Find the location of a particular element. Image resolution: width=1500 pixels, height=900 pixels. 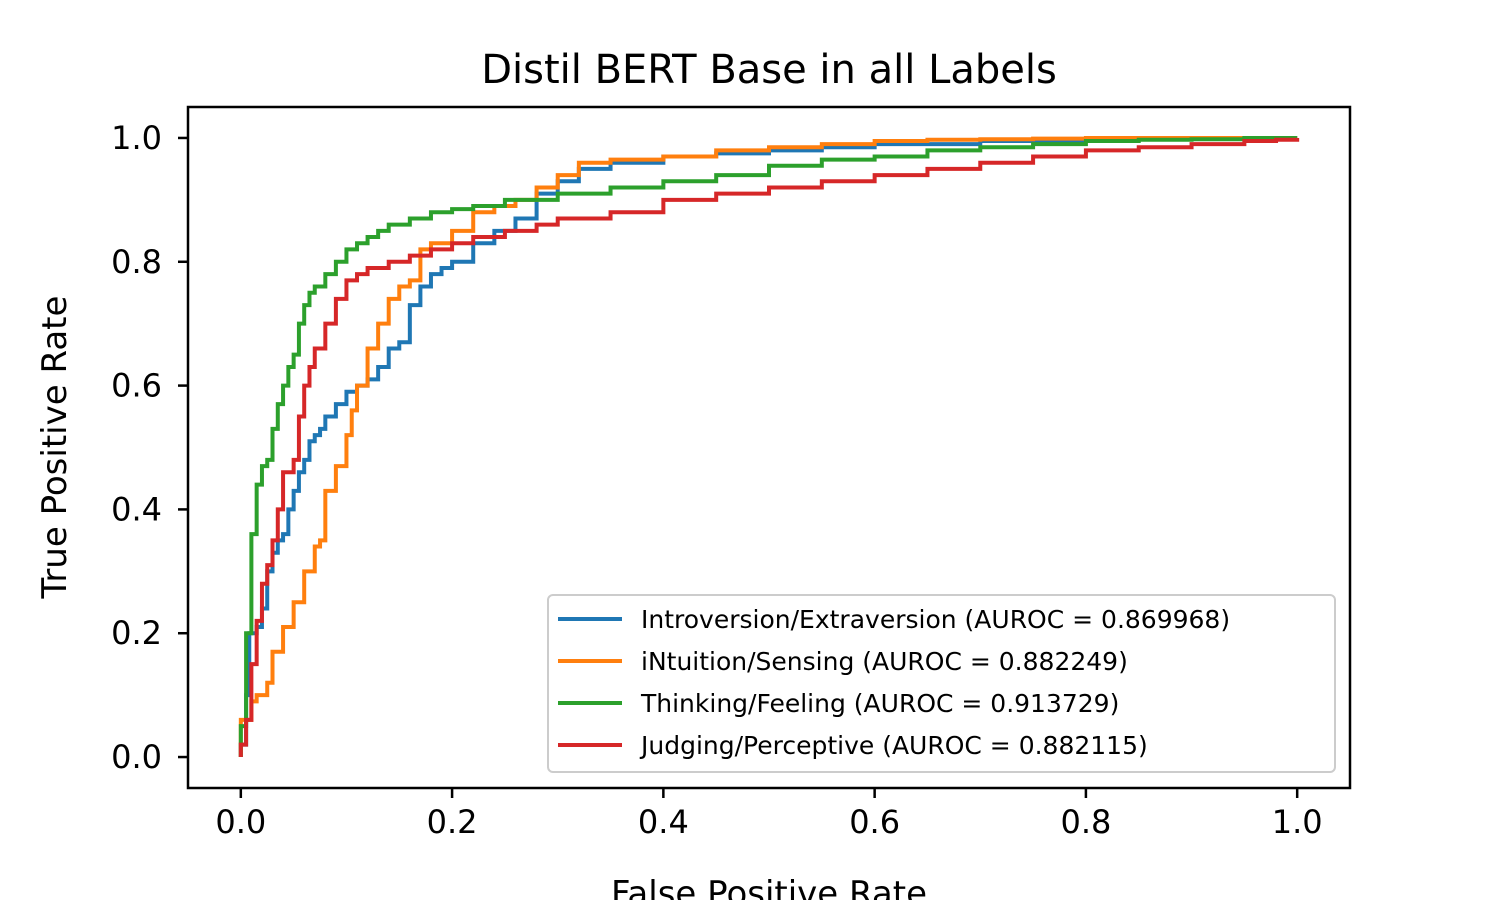

x-axis-ticks: 0.0 0.2 0.4 0.6 0.8 1.0 is located at coordinates (769, 814).